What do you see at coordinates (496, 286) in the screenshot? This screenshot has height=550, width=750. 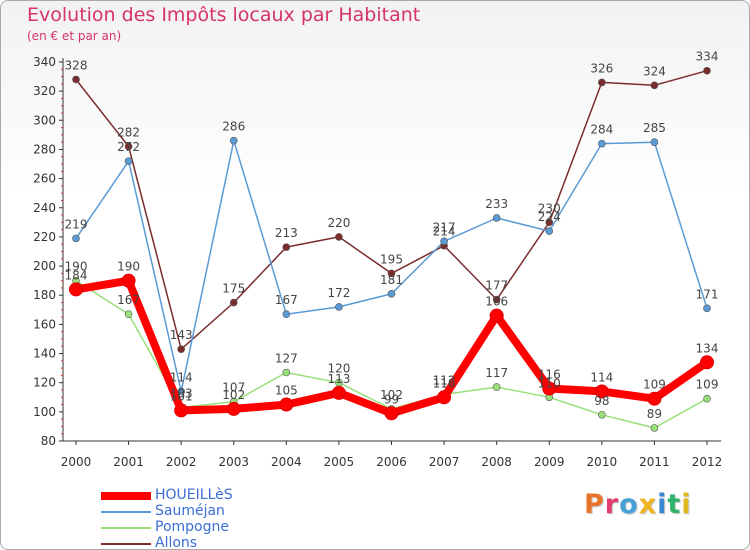 I see `series-3-data-label: 177` at bounding box center [496, 286].